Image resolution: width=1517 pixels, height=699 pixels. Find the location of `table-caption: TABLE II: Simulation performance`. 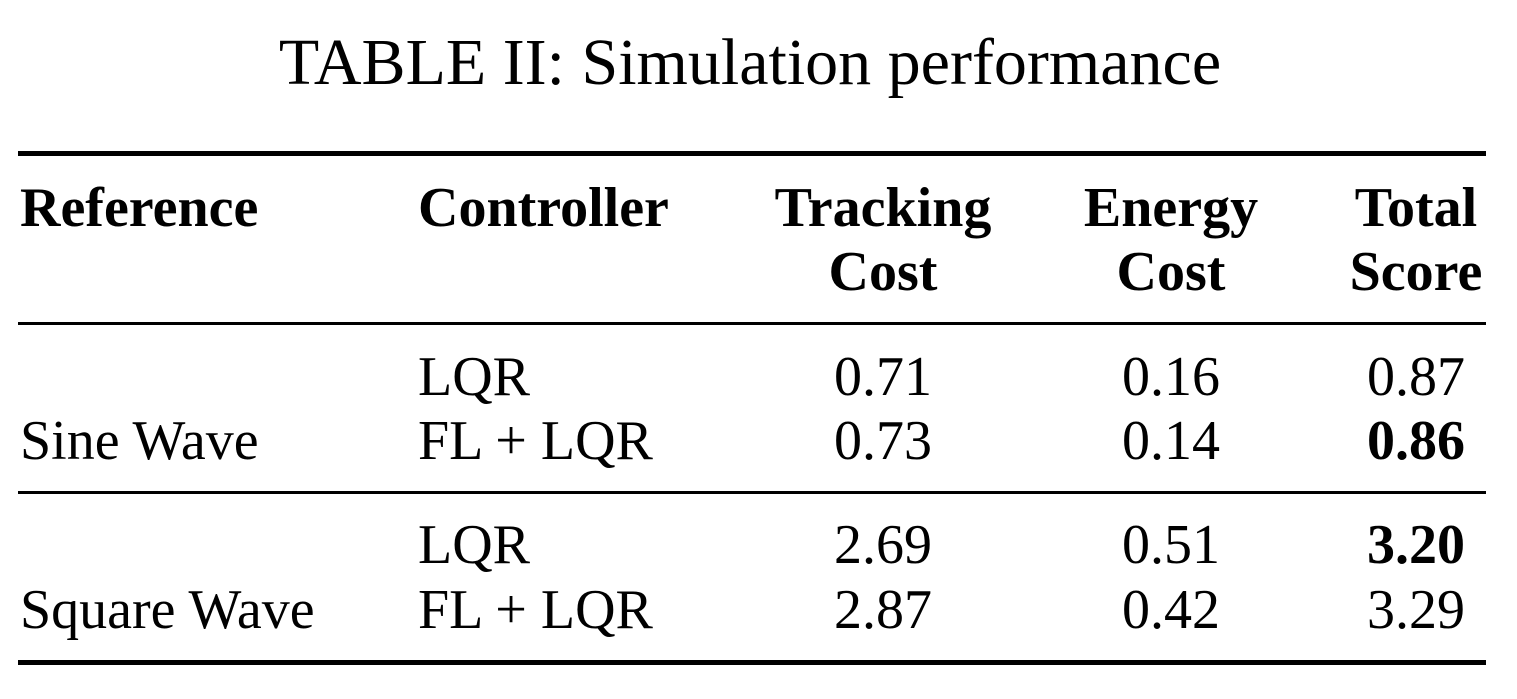

table-caption: TABLE II: Simulation performance is located at coordinates (750, 62).